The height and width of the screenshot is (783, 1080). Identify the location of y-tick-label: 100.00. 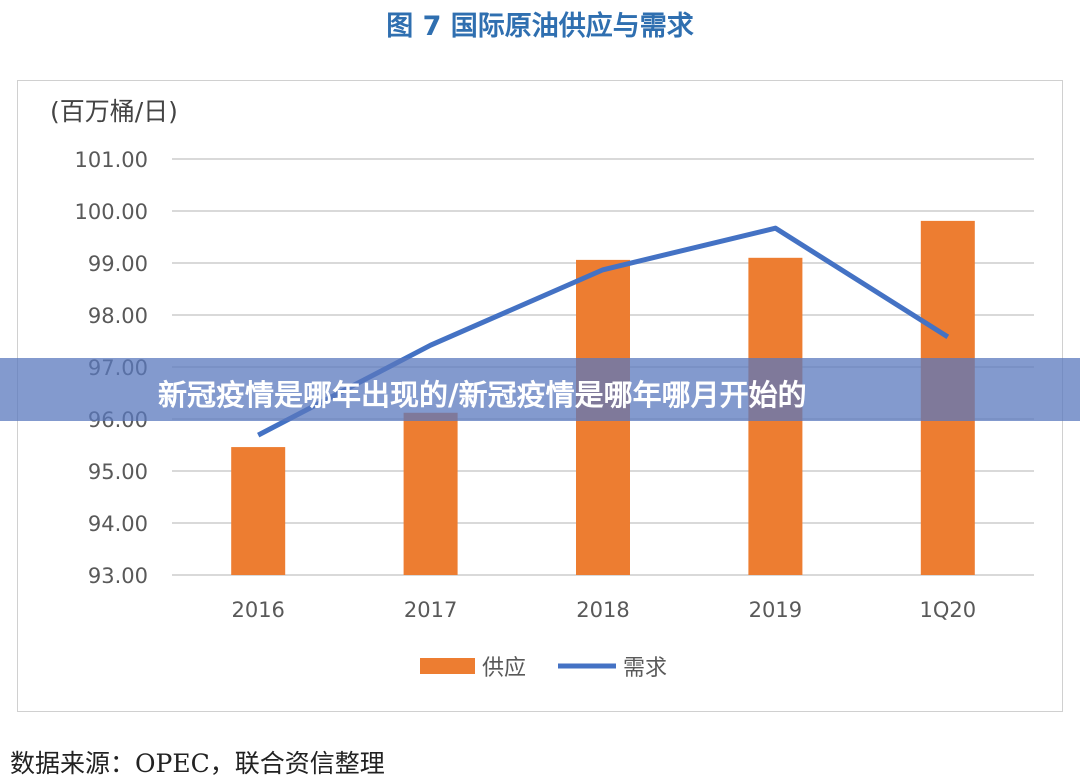
(111, 212).